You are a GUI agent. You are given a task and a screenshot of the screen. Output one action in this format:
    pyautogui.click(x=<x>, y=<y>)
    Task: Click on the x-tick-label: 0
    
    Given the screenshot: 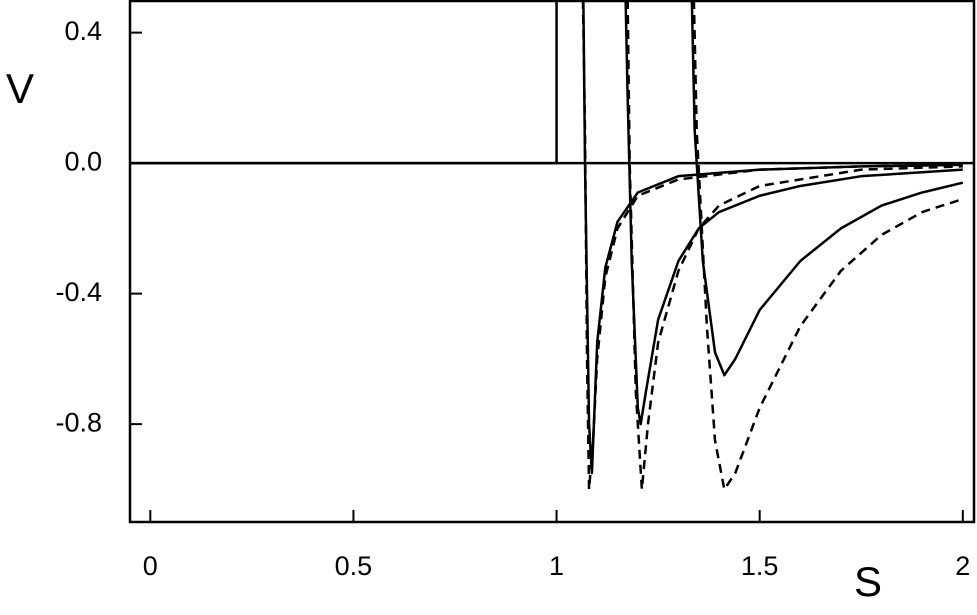 What is the action you would take?
    pyautogui.click(x=150, y=566)
    